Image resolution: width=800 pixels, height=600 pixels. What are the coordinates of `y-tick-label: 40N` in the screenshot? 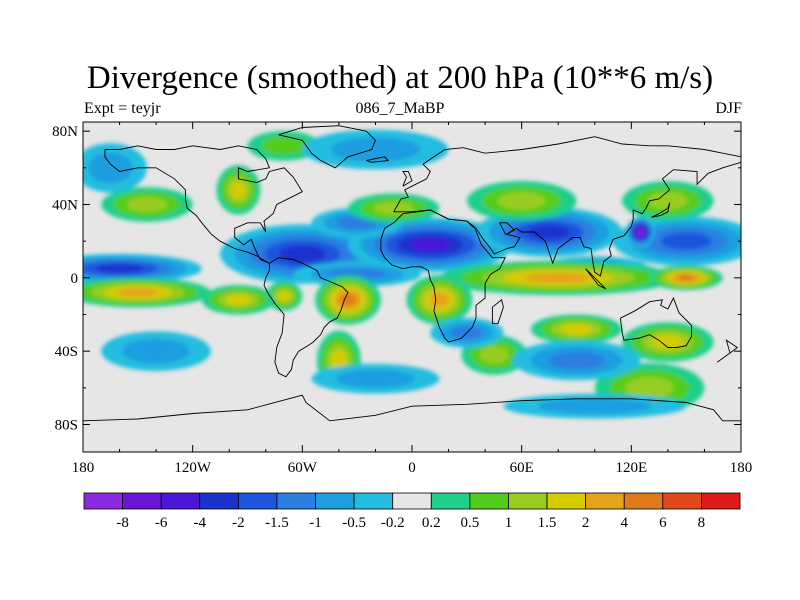 It's located at (65, 206).